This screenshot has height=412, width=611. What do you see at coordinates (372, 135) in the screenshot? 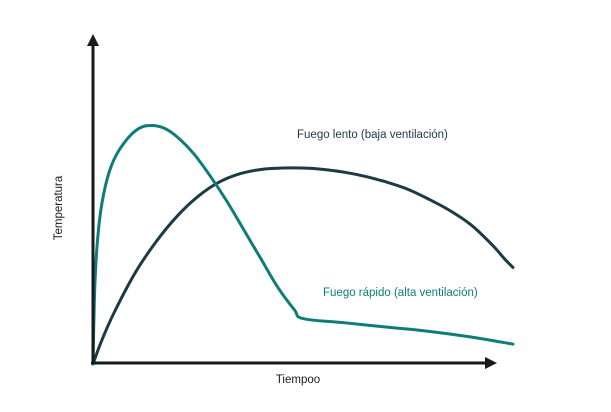
I see `series-label-slow-fire: Fuego lento (baja ventilación)` at bounding box center [372, 135].